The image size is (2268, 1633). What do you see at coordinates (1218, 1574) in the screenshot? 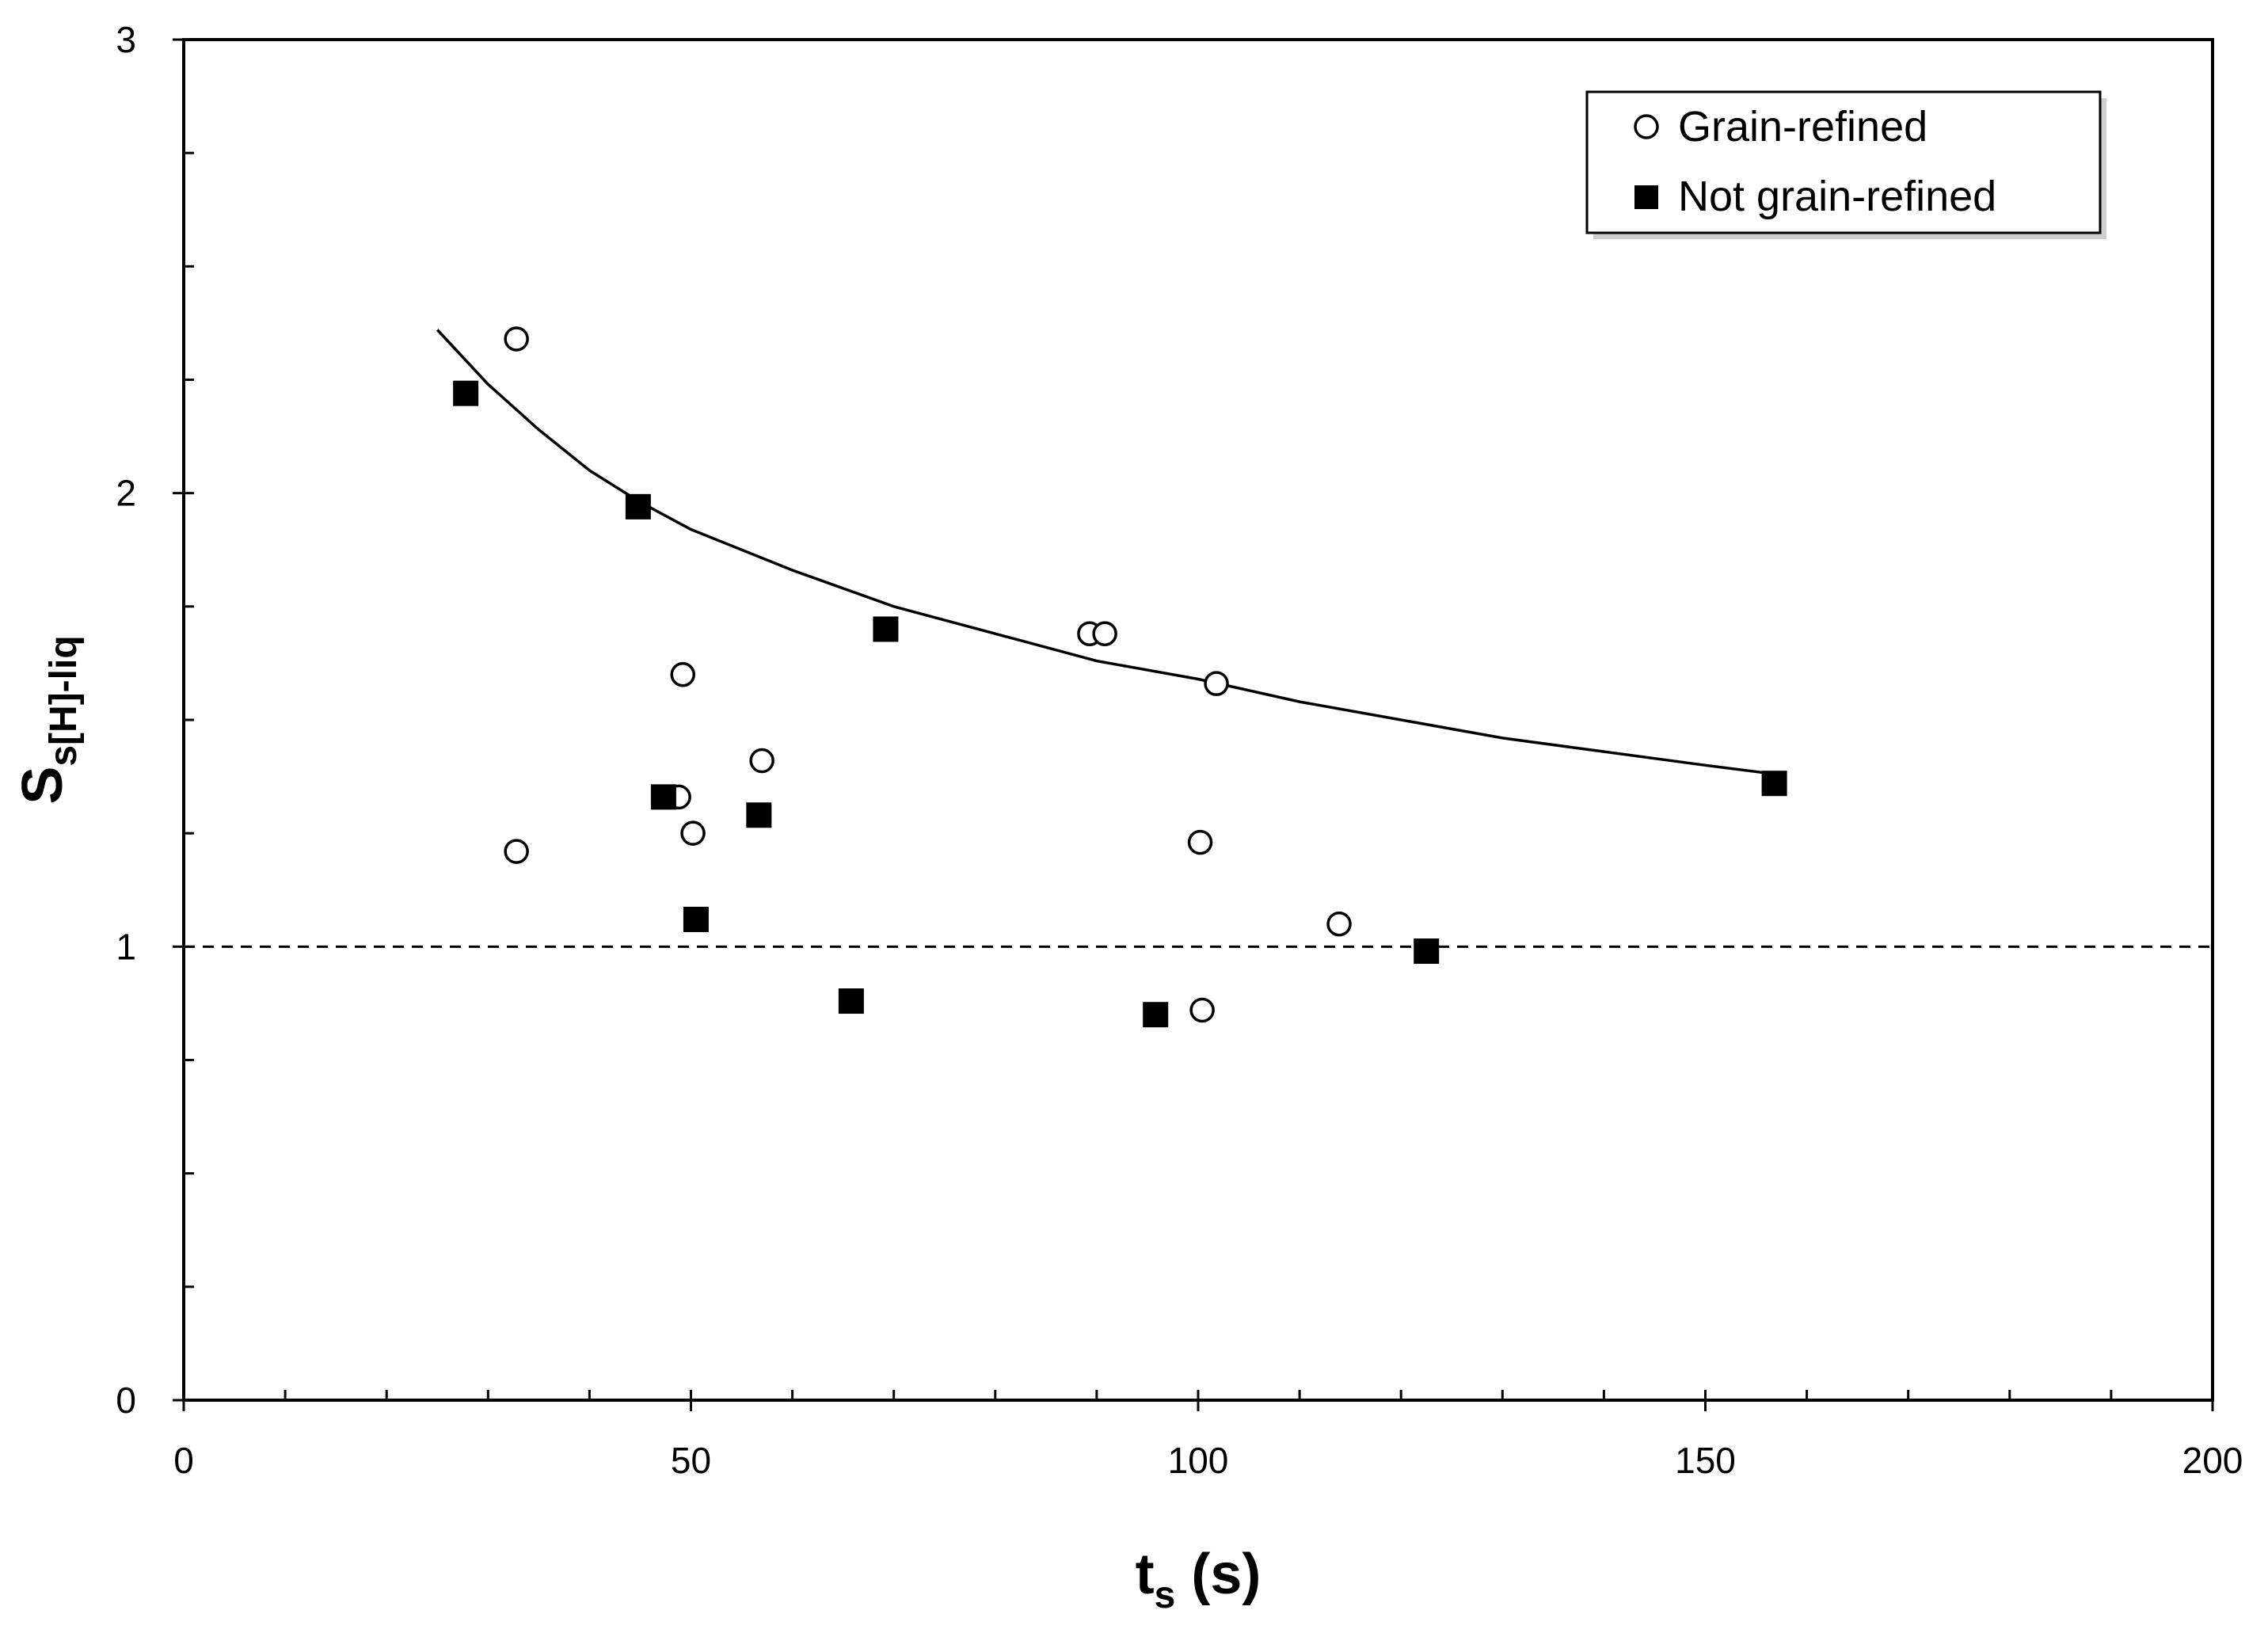
I see `x-axis-title-unit: (s)` at bounding box center [1218, 1574].